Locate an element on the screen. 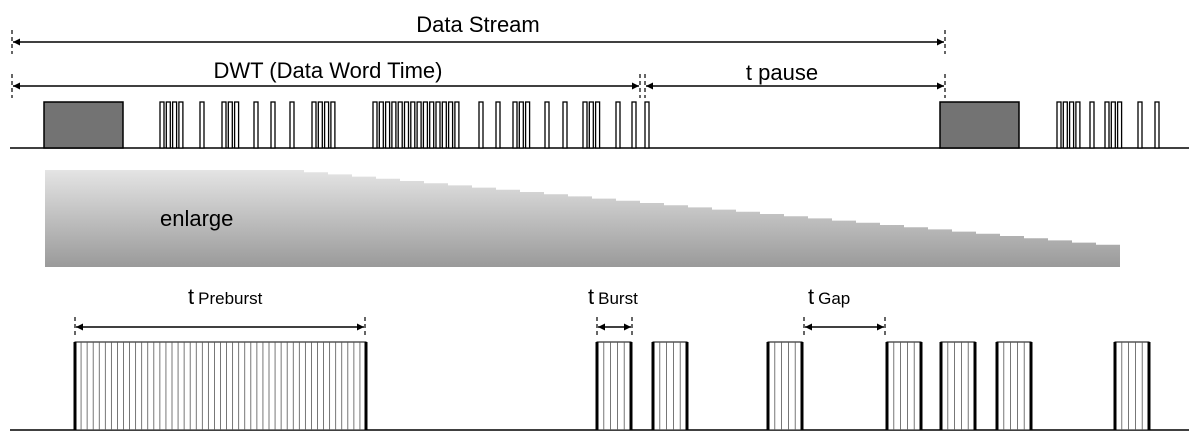 This screenshot has width=1189, height=433. enlarge-label: enlarge is located at coordinates (196, 218).